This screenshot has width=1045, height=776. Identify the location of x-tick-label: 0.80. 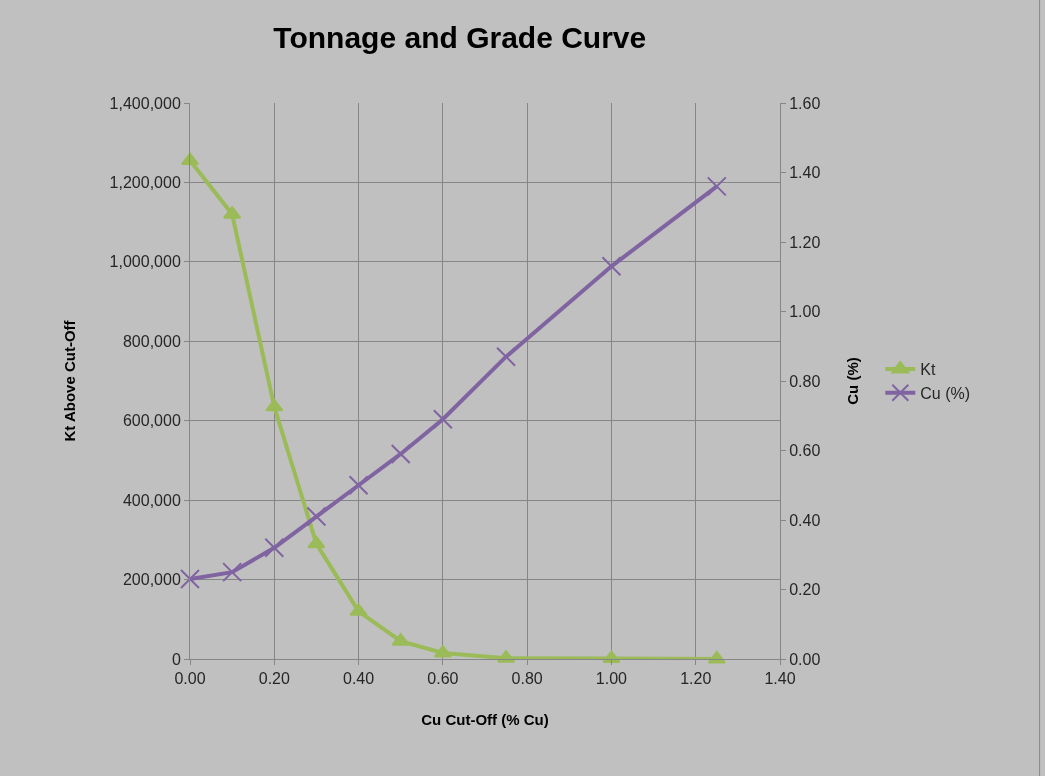
(527, 679).